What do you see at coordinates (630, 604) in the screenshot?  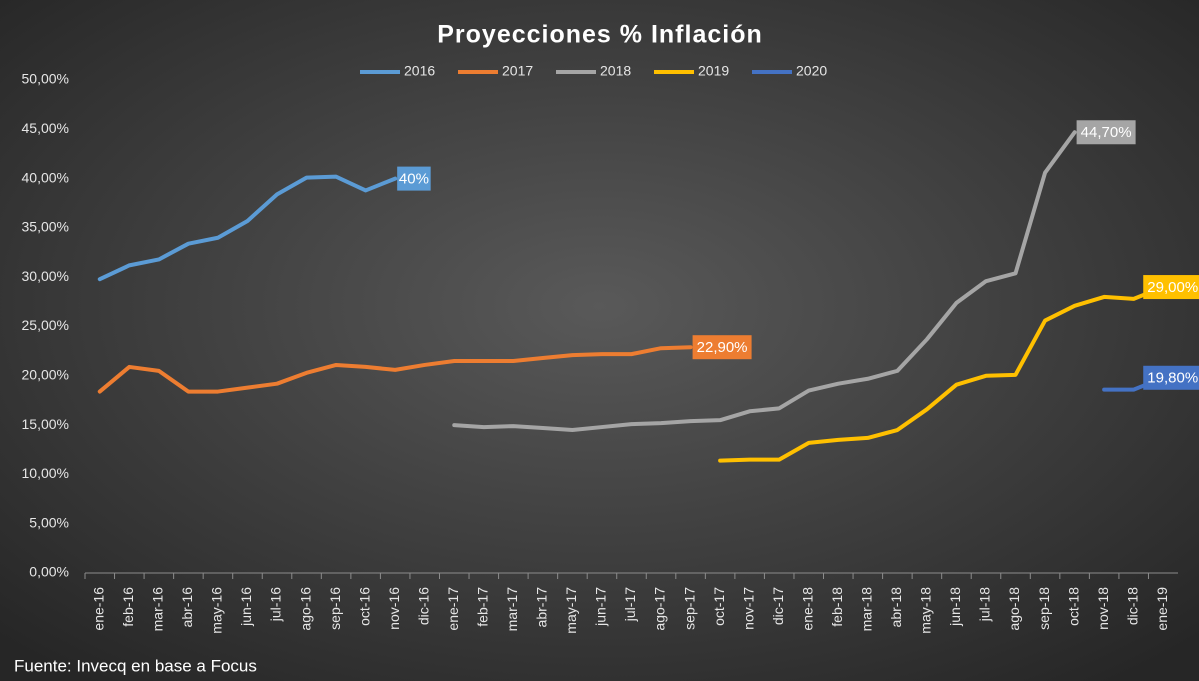 I see `x-tick-label: jul-17` at bounding box center [630, 604].